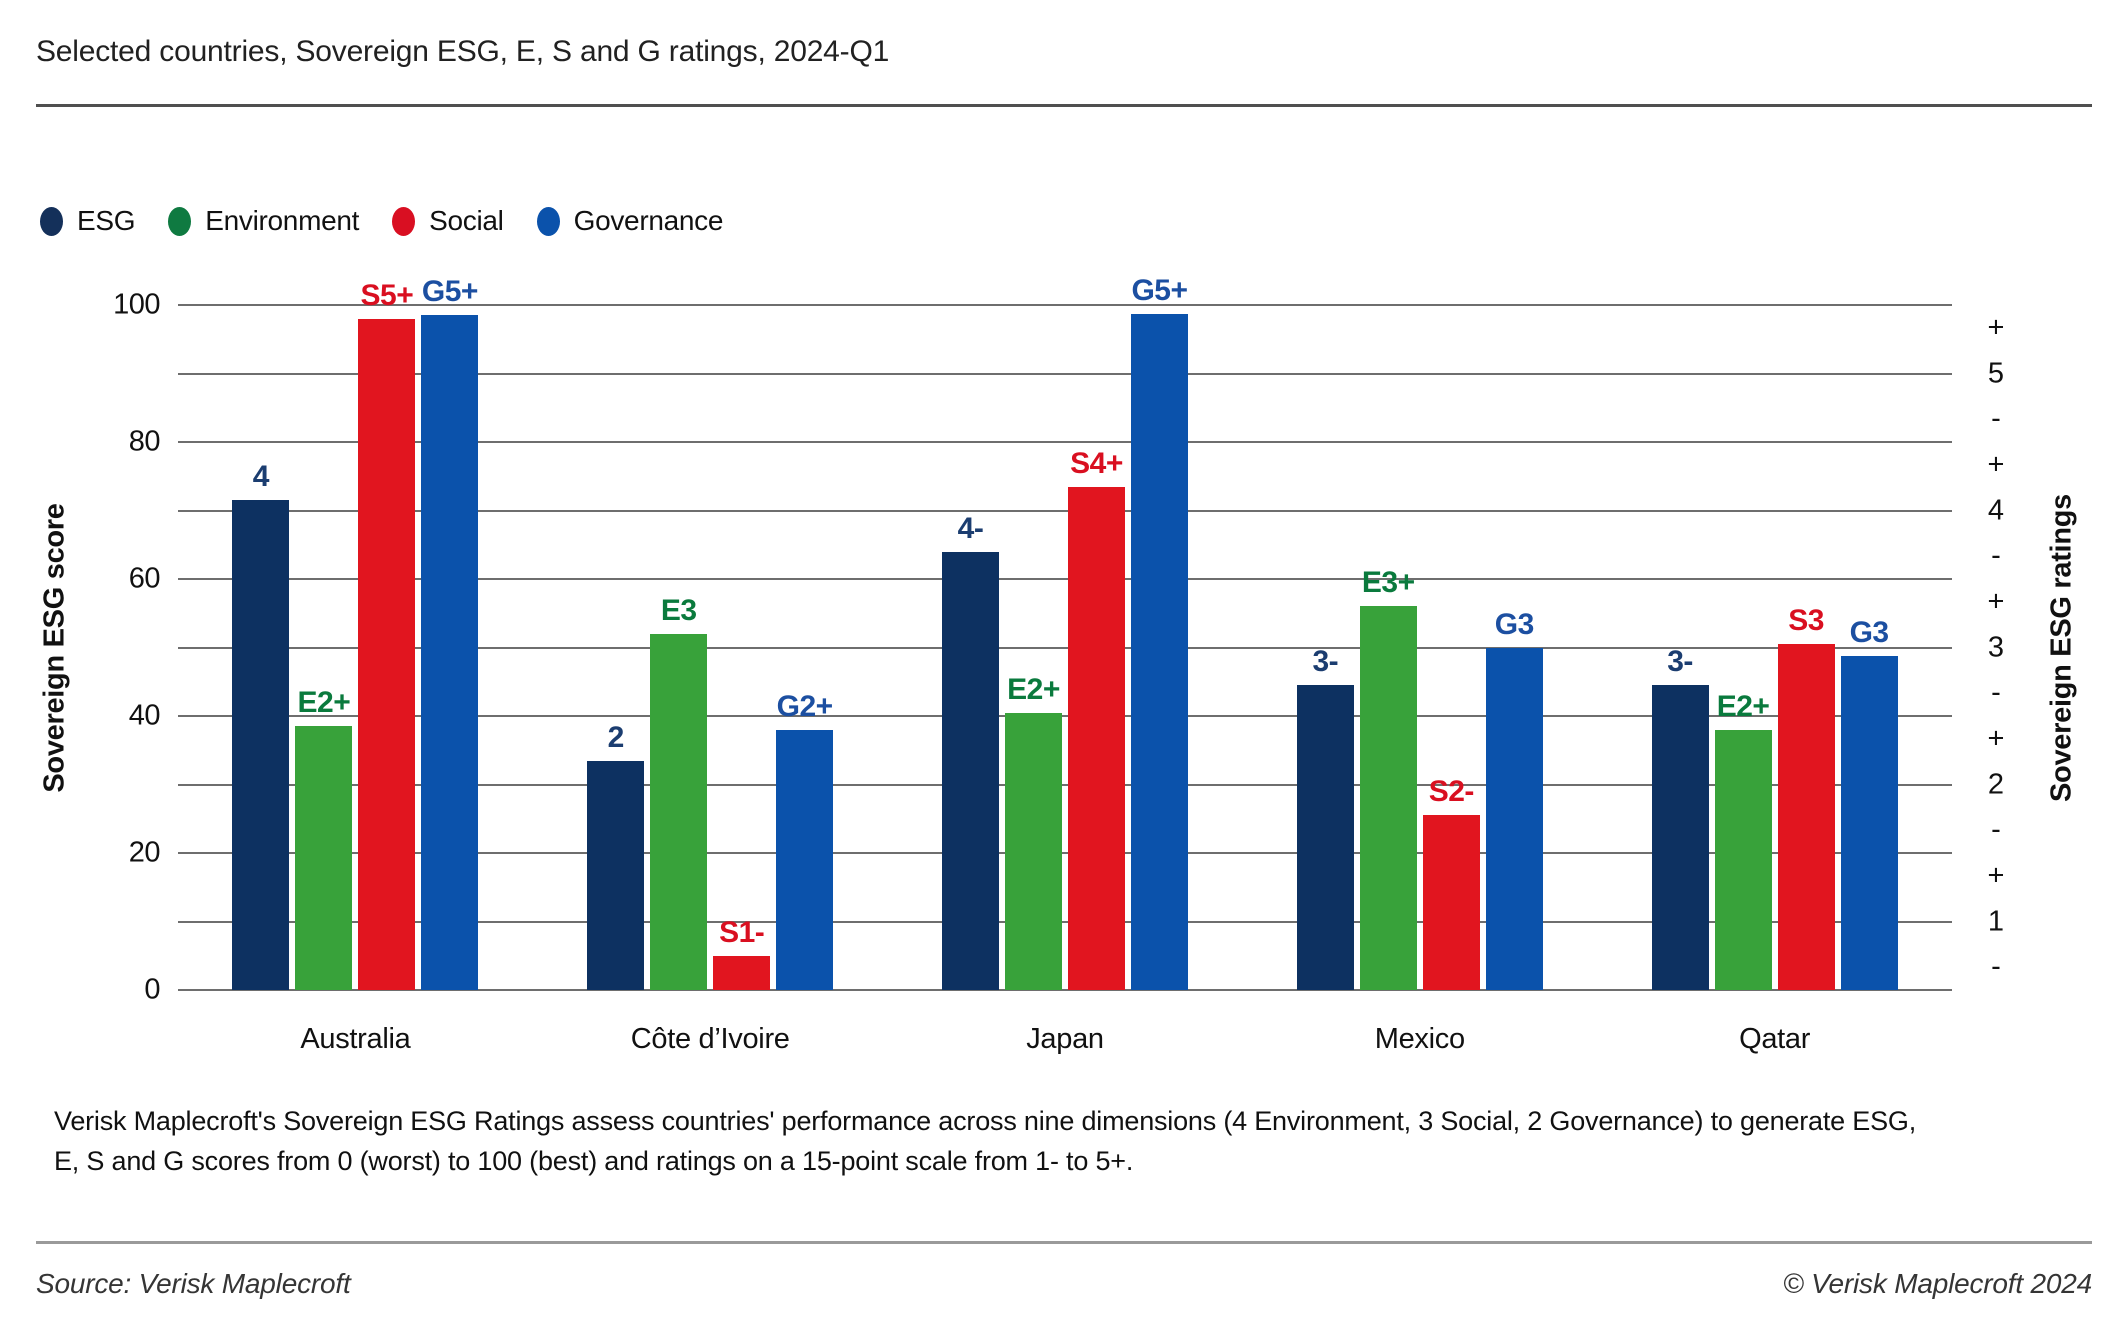 Image resolution: width=2126 pixels, height=1322 pixels. Describe the element at coordinates (2061, 648) in the screenshot. I see `right-axis-title: Sovereign ESG ratings` at that location.